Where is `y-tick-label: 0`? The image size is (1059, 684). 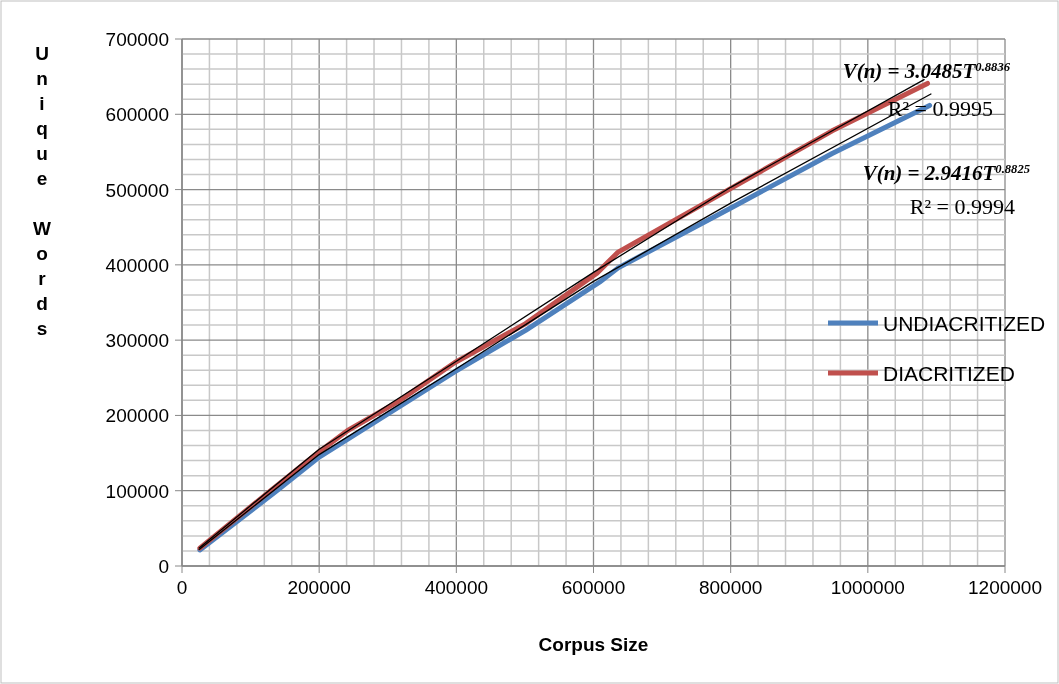
y-tick-label: 0 is located at coordinates (163, 566).